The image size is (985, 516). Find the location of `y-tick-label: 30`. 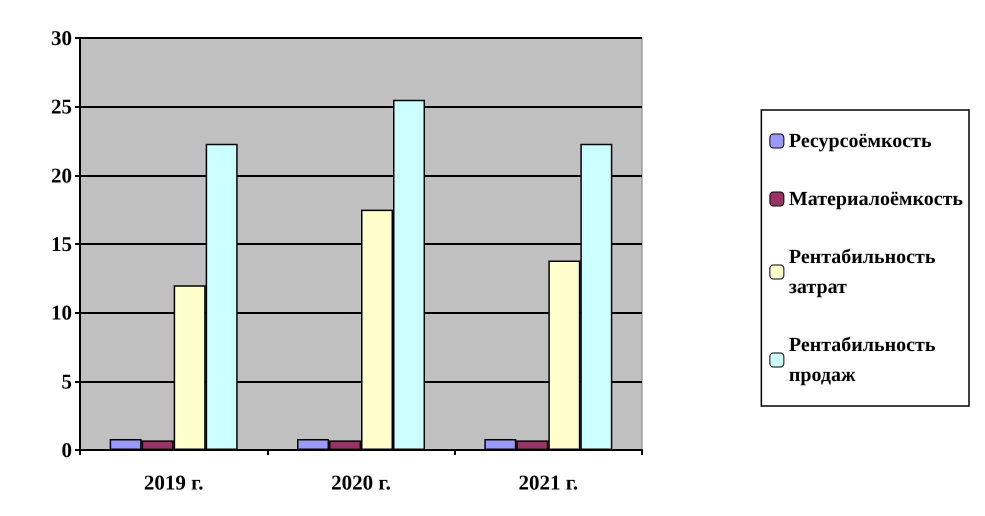

y-tick-label: 30 is located at coordinates (61, 38).